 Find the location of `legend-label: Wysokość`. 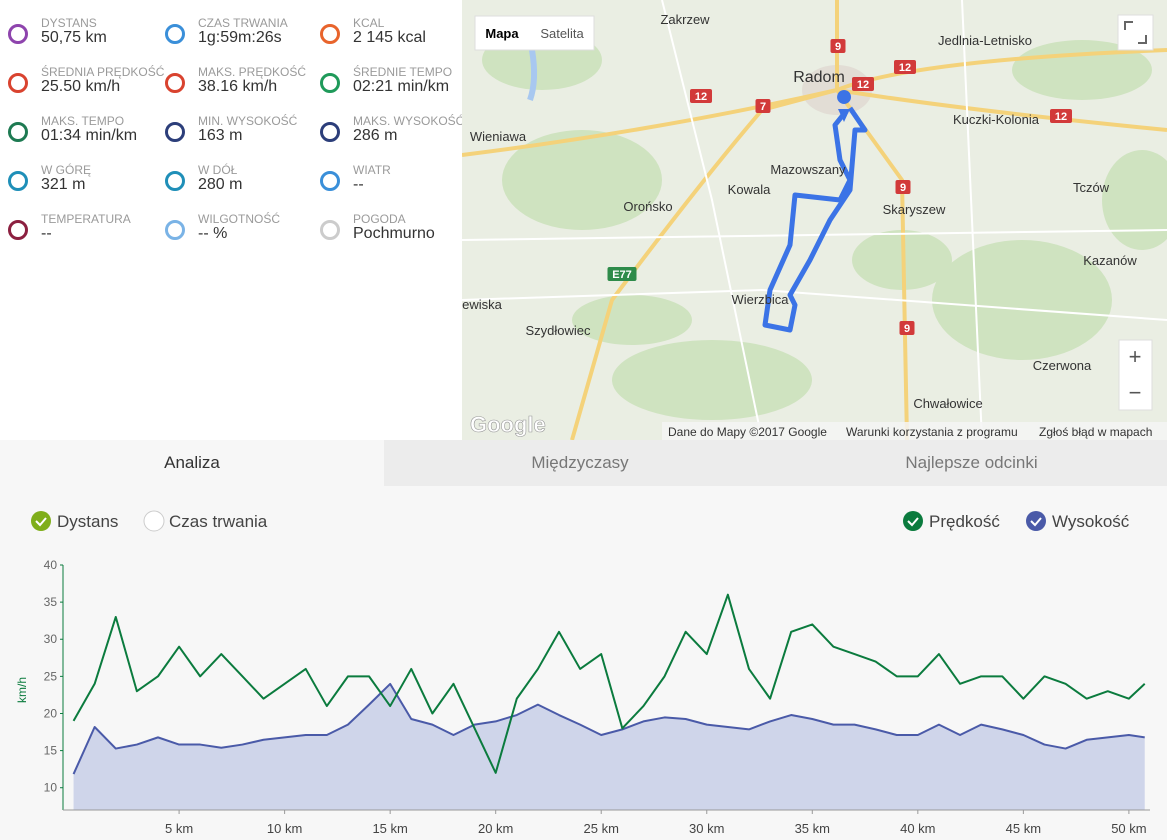

legend-label: Wysokość is located at coordinates (1091, 521).